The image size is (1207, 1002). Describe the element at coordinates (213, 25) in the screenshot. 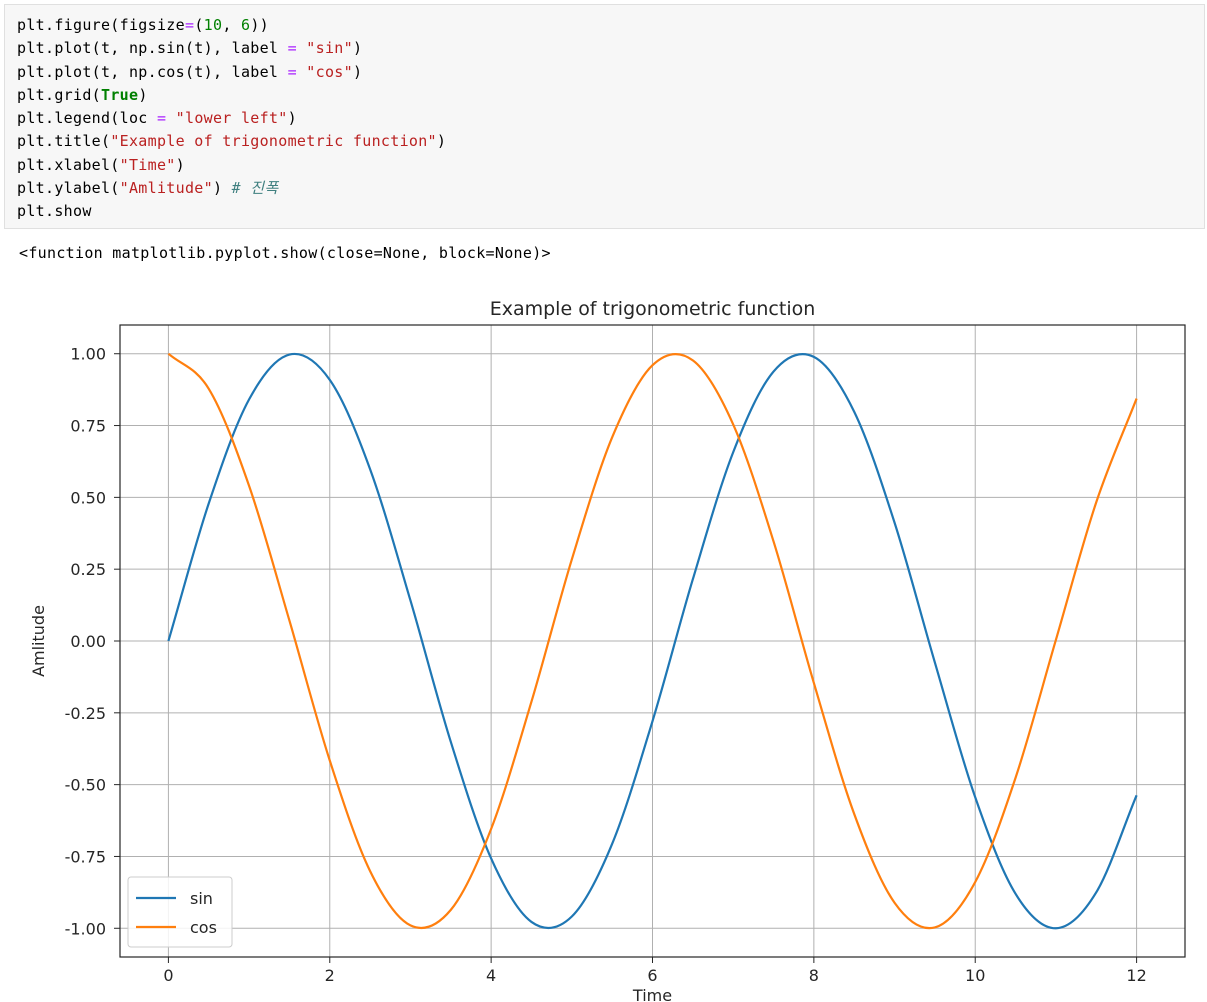

I see `code-token: 10` at that location.